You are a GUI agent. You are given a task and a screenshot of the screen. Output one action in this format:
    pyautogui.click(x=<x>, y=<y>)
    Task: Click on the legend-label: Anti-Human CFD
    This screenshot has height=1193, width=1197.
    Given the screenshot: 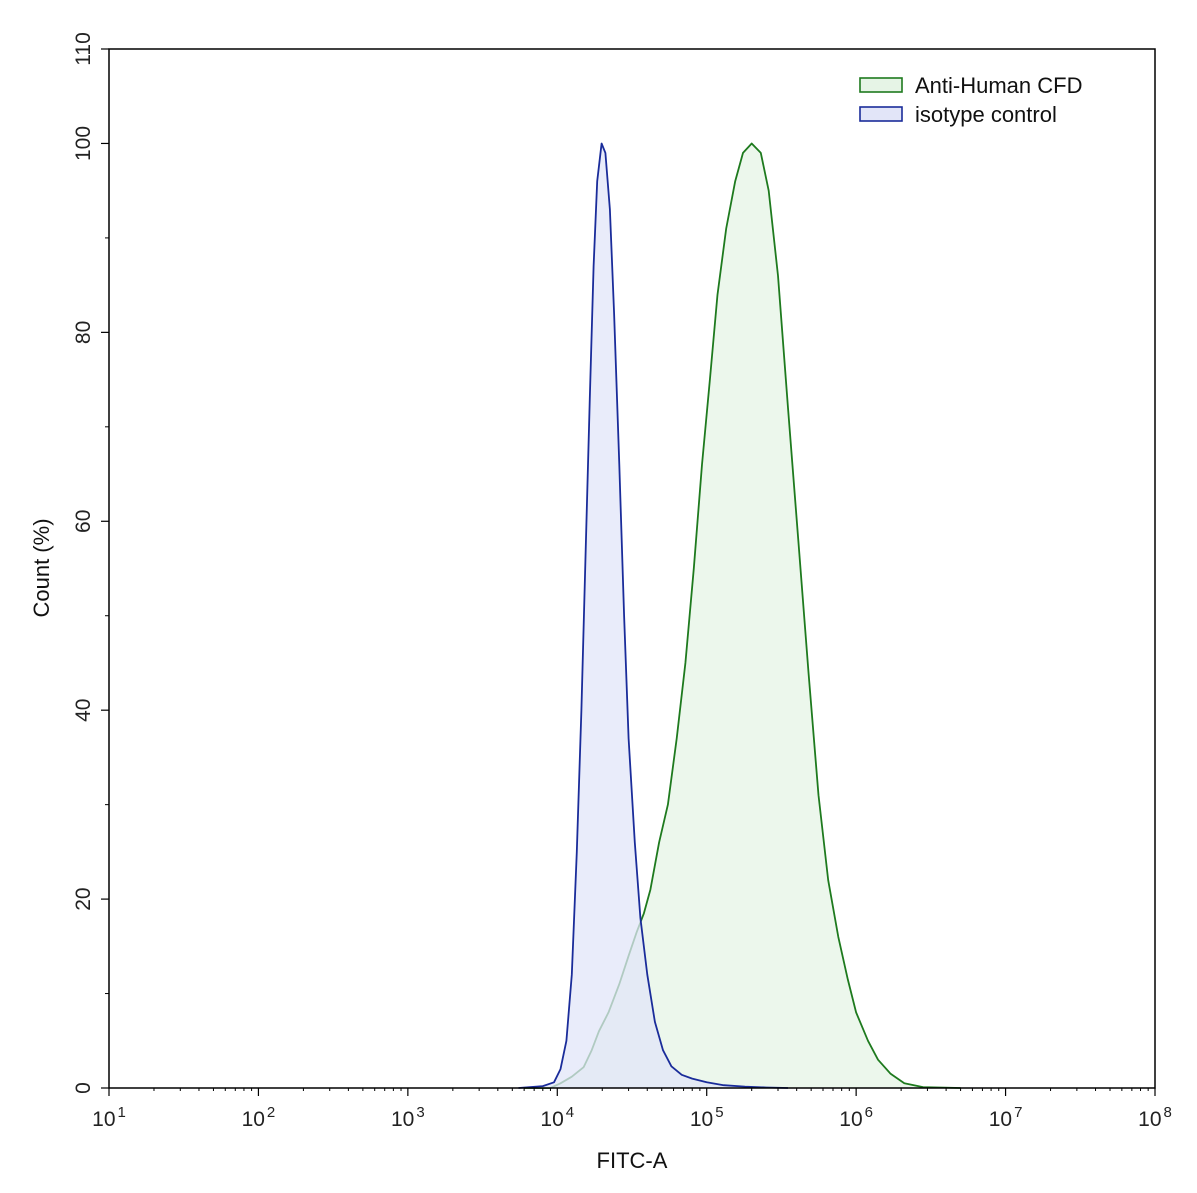 What is the action you would take?
    pyautogui.click(x=998, y=85)
    